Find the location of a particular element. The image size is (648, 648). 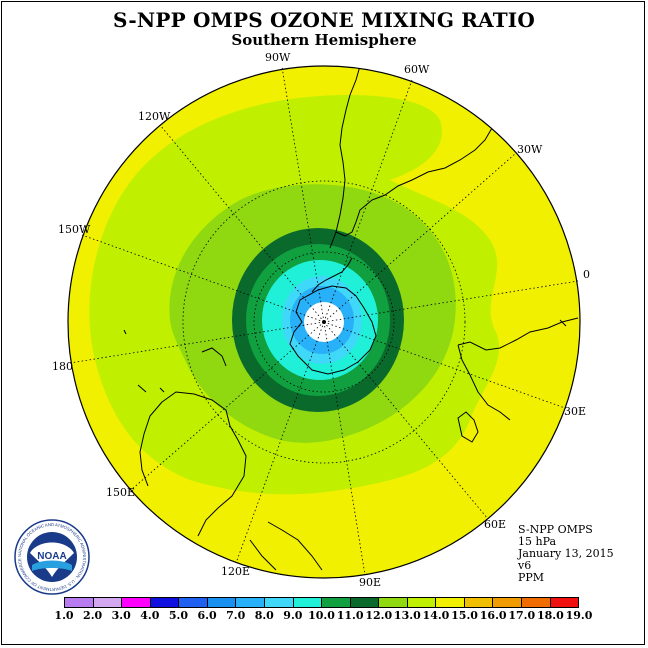

lon-label-180: 180 is located at coordinates (62, 366).